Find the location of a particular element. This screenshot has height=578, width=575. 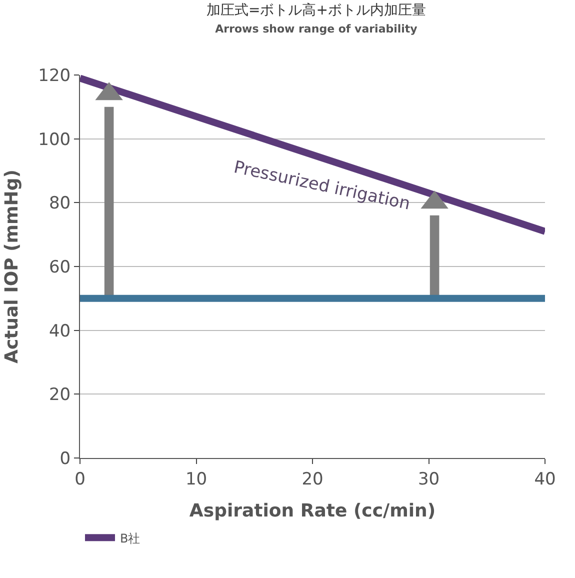

y-tick-label: 0 is located at coordinates (65, 458).